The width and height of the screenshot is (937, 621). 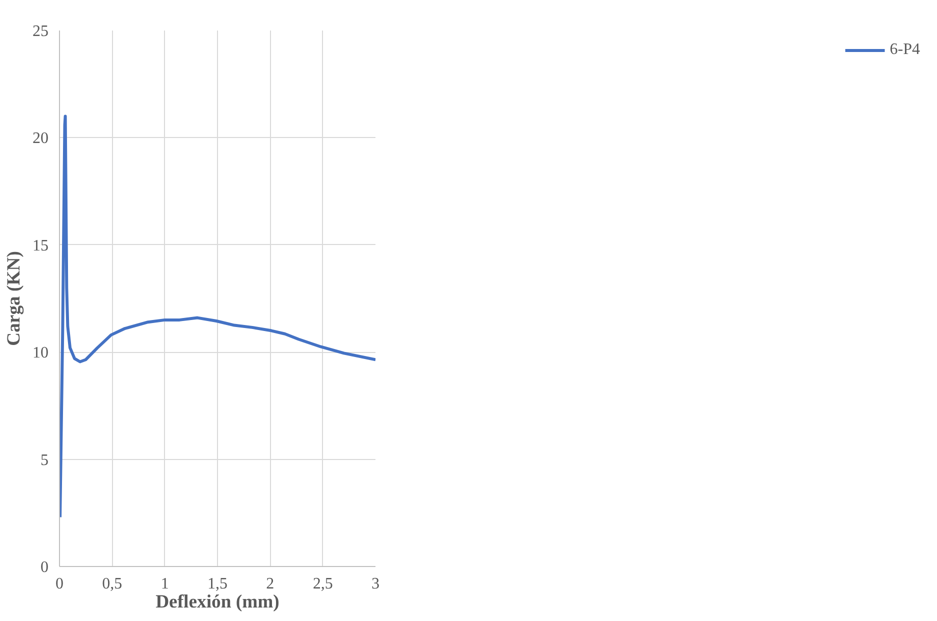 I want to click on y-tick-label: 15, so click(x=40, y=245).